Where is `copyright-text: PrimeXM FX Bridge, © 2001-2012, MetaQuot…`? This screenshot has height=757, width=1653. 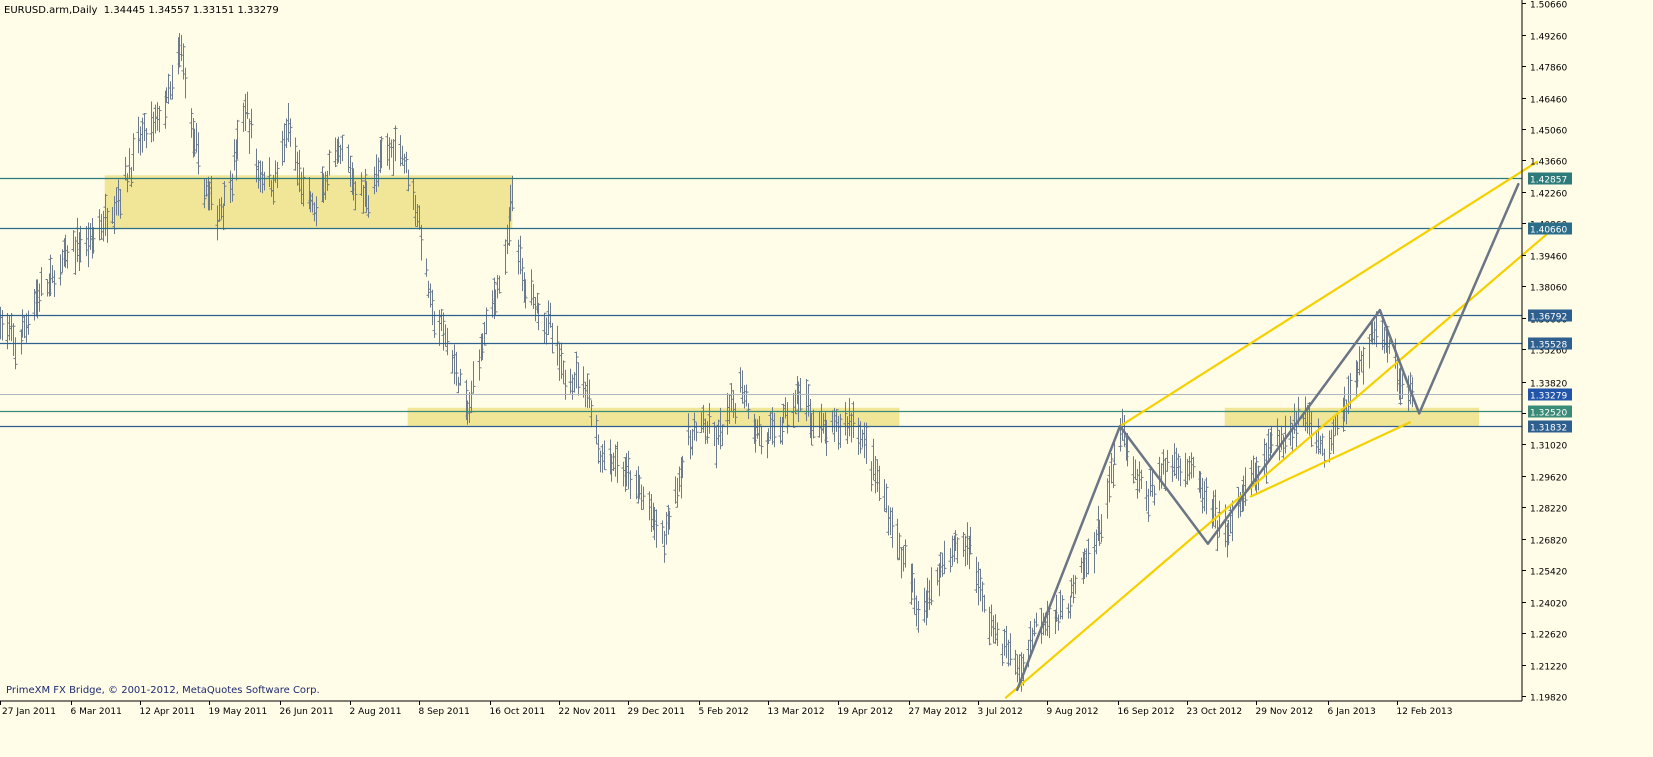
copyright-text: PrimeXM FX Bridge, © 2001-2012, MetaQuot… is located at coordinates (163, 690).